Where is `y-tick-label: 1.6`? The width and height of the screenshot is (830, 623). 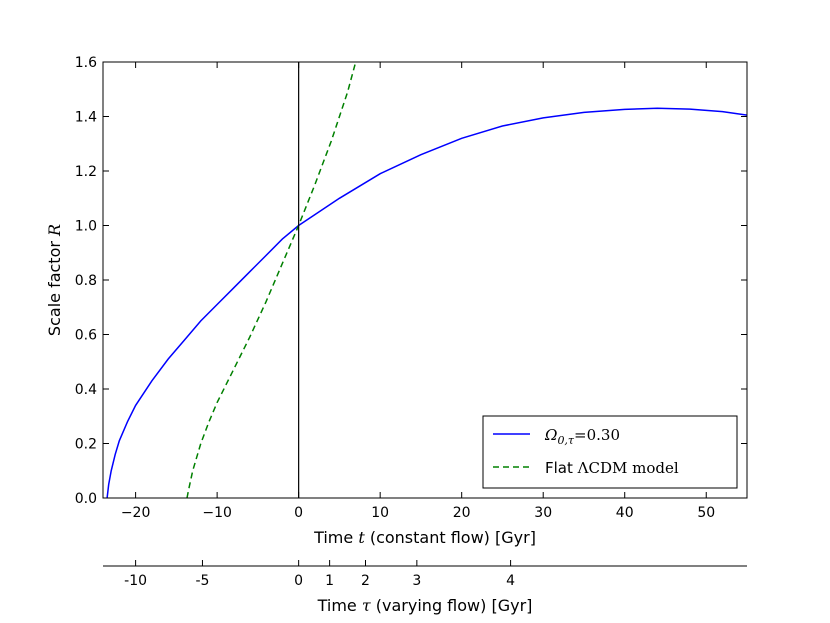
y-tick-label: 1.6 is located at coordinates (86, 63).